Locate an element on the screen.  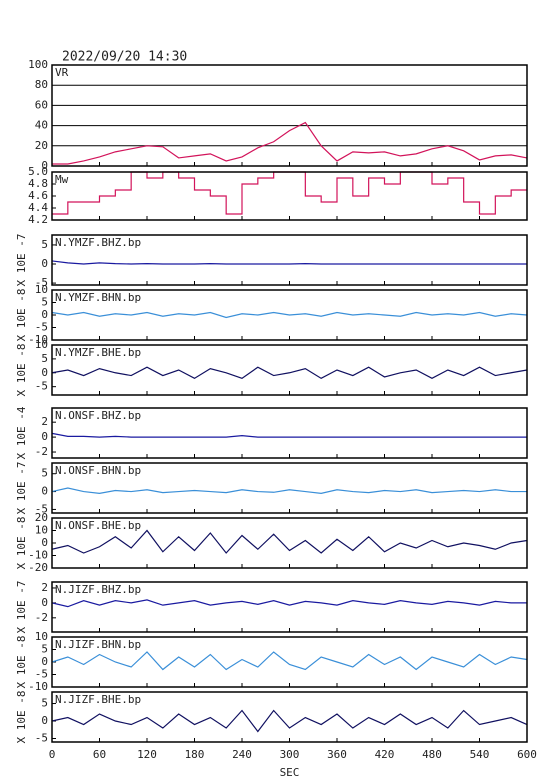
x-tick-label: 360 is located at coordinates (337, 754).